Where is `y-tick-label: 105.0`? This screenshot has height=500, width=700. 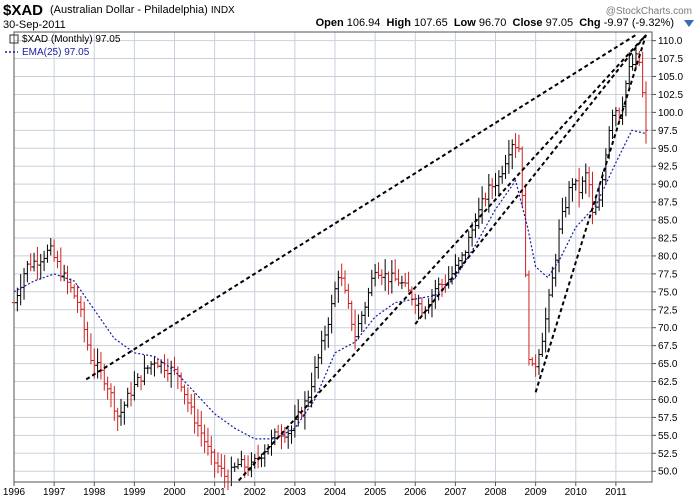 y-tick-label: 105.0 is located at coordinates (670, 77).